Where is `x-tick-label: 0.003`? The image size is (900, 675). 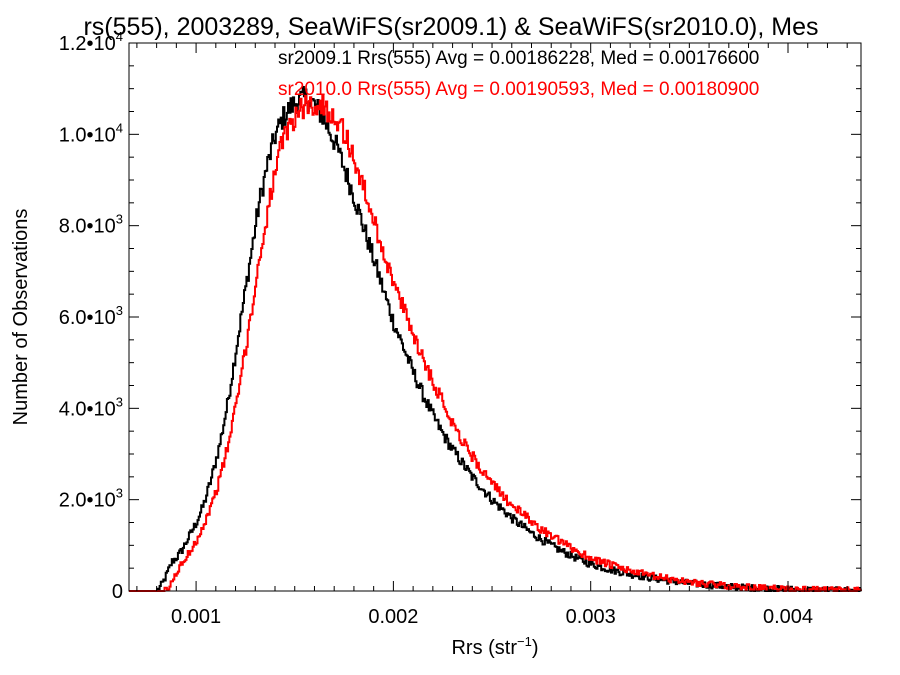
x-tick-label: 0.003 is located at coordinates (591, 617).